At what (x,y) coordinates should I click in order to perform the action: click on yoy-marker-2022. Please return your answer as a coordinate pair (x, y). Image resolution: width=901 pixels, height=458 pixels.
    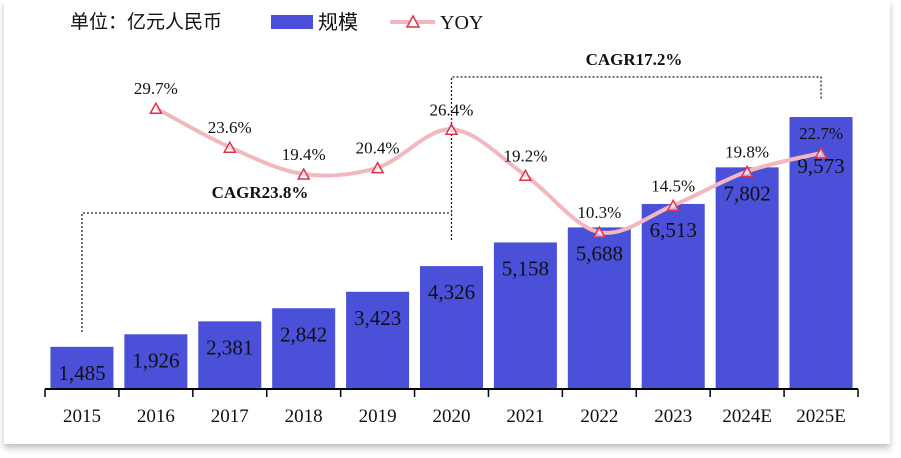
    Looking at the image, I should click on (599, 231).